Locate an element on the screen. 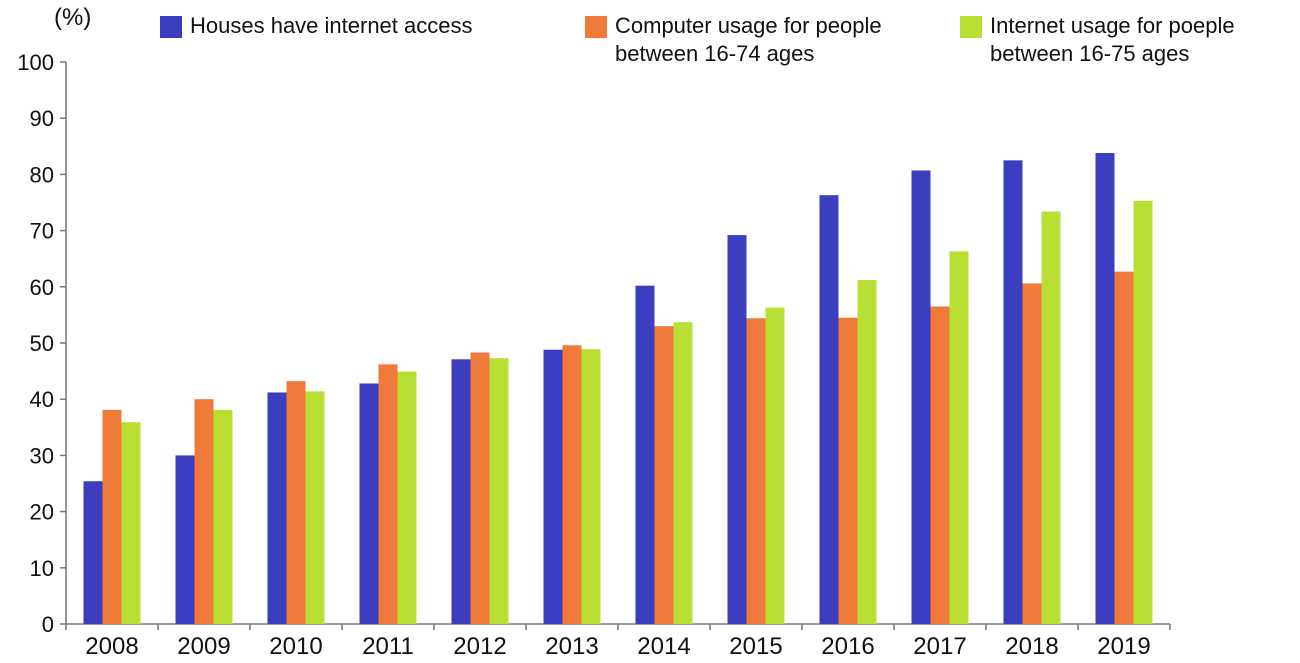 Image resolution: width=1300 pixels, height=663 pixels. x-tick-label: 2011 is located at coordinates (388, 646).